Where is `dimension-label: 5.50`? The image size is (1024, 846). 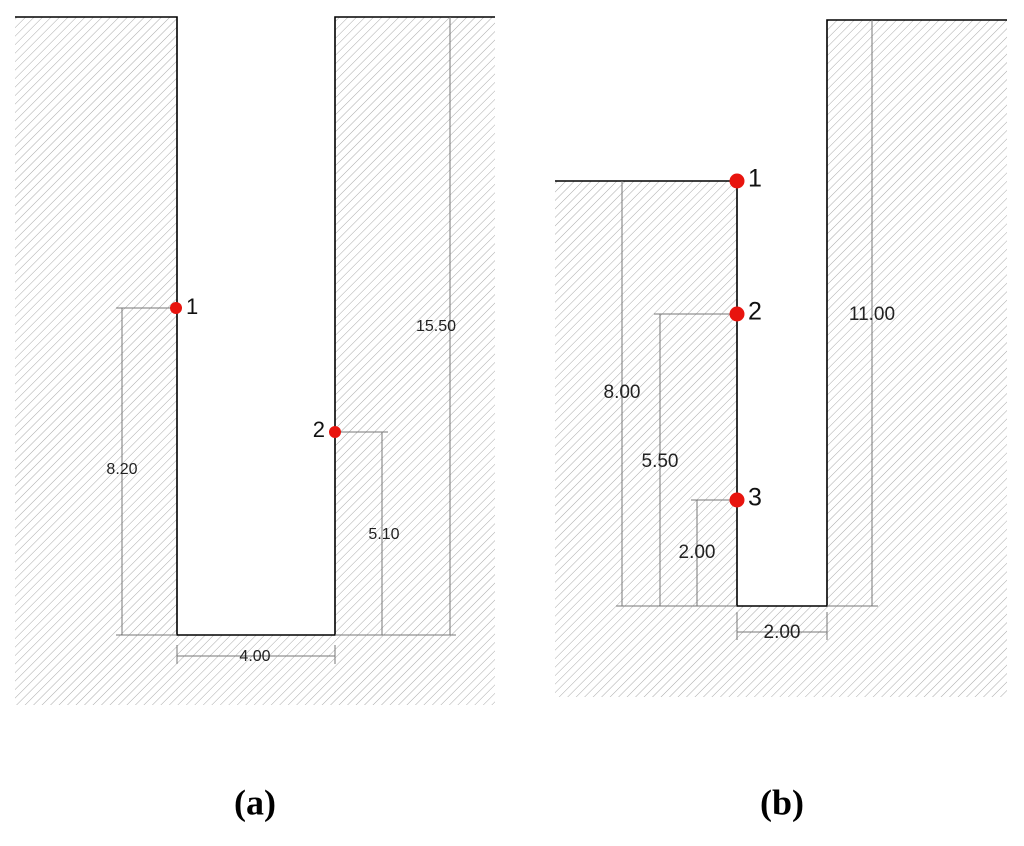 dimension-label: 5.50 is located at coordinates (660, 461).